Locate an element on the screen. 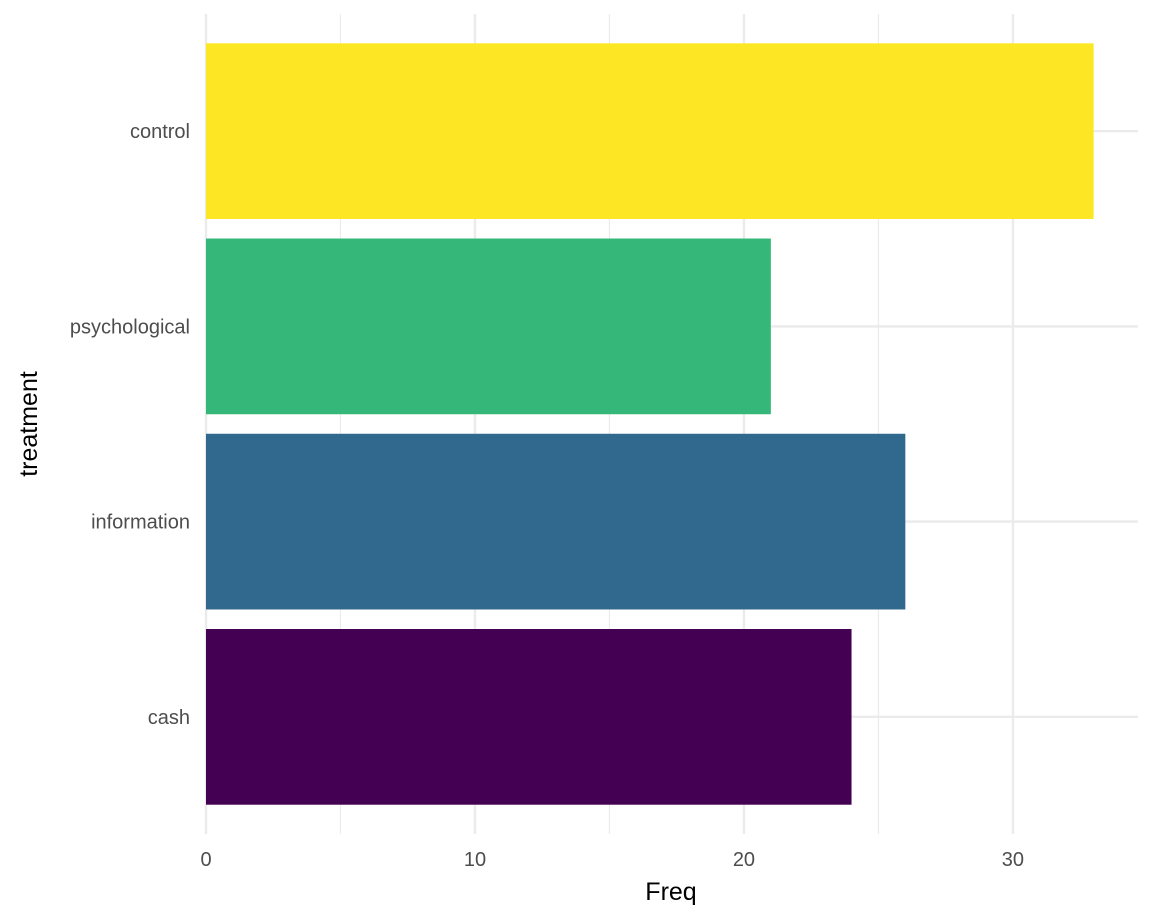 This screenshot has width=1152, height=921. x-tick-label: 0 is located at coordinates (205, 860).